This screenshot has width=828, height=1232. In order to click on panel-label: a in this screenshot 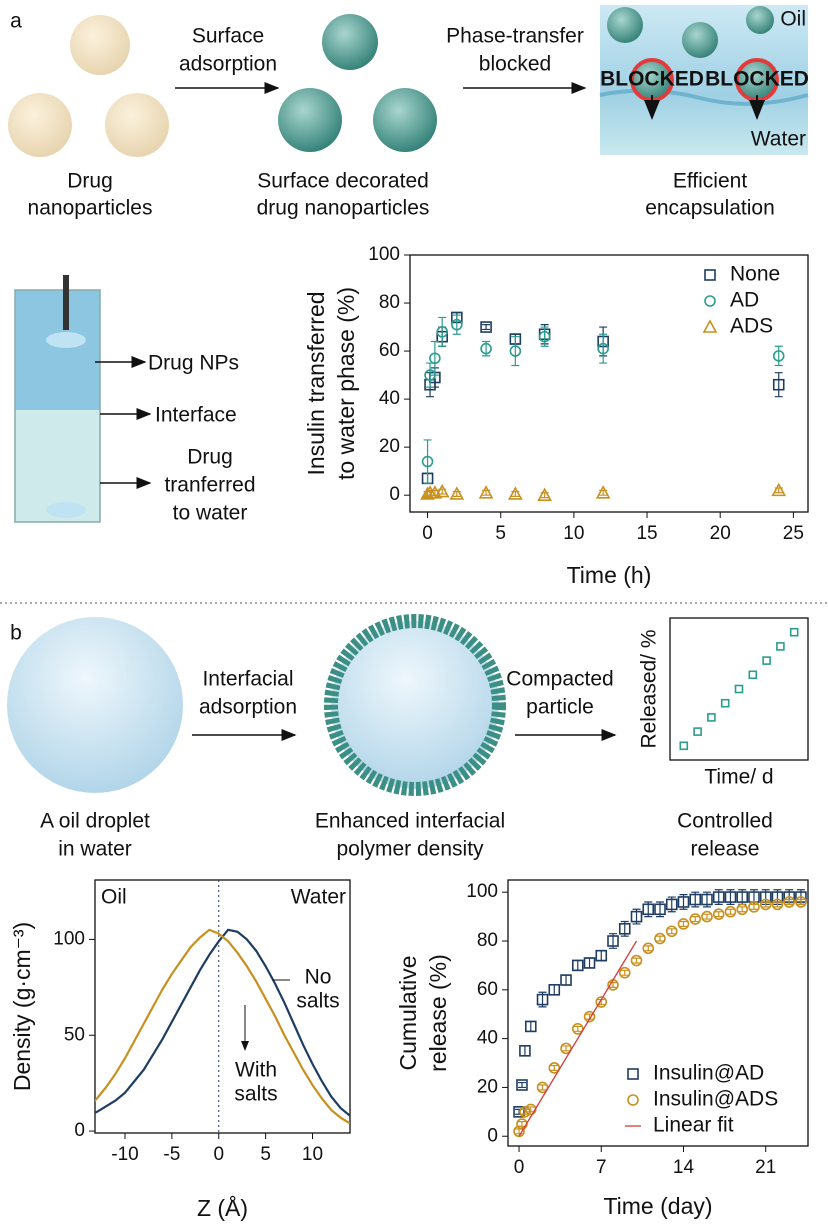, I will do `click(16, 21)`.